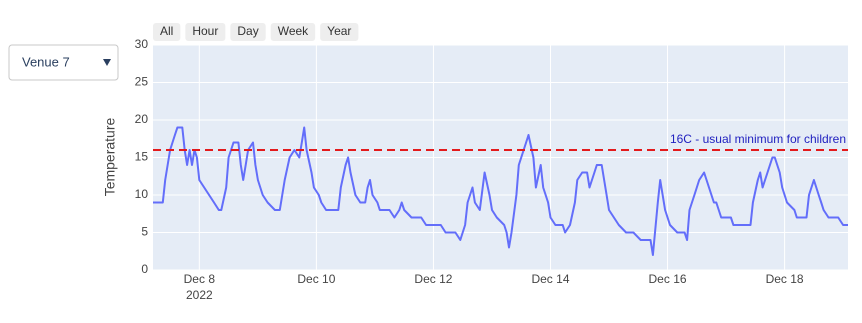  What do you see at coordinates (142, 119) in the screenshot?
I see `y-tick-label: 20` at bounding box center [142, 119].